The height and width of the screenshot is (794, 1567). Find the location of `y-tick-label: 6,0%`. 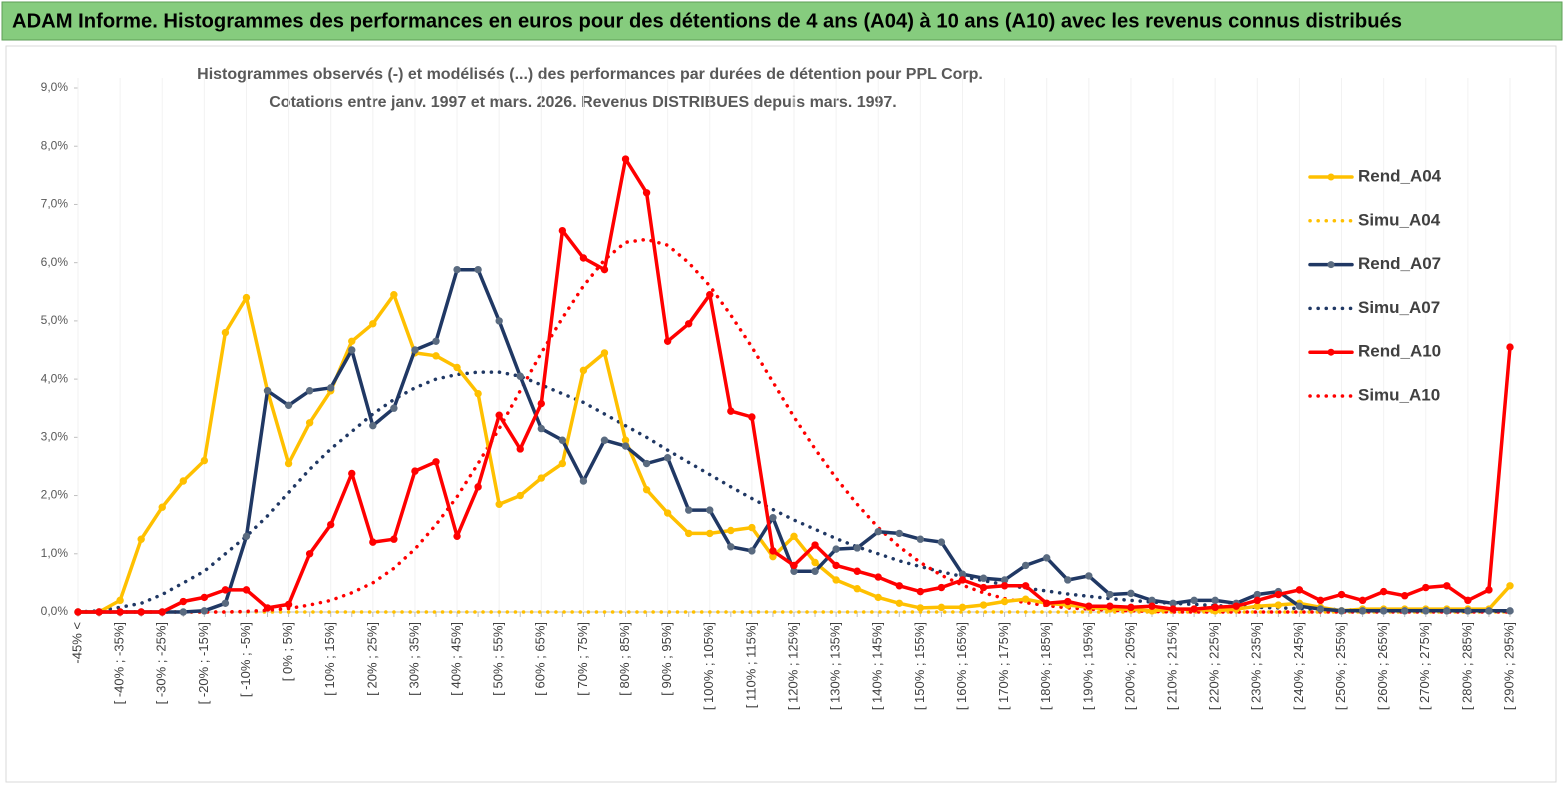

y-tick-label: 6,0% is located at coordinates (55, 262).